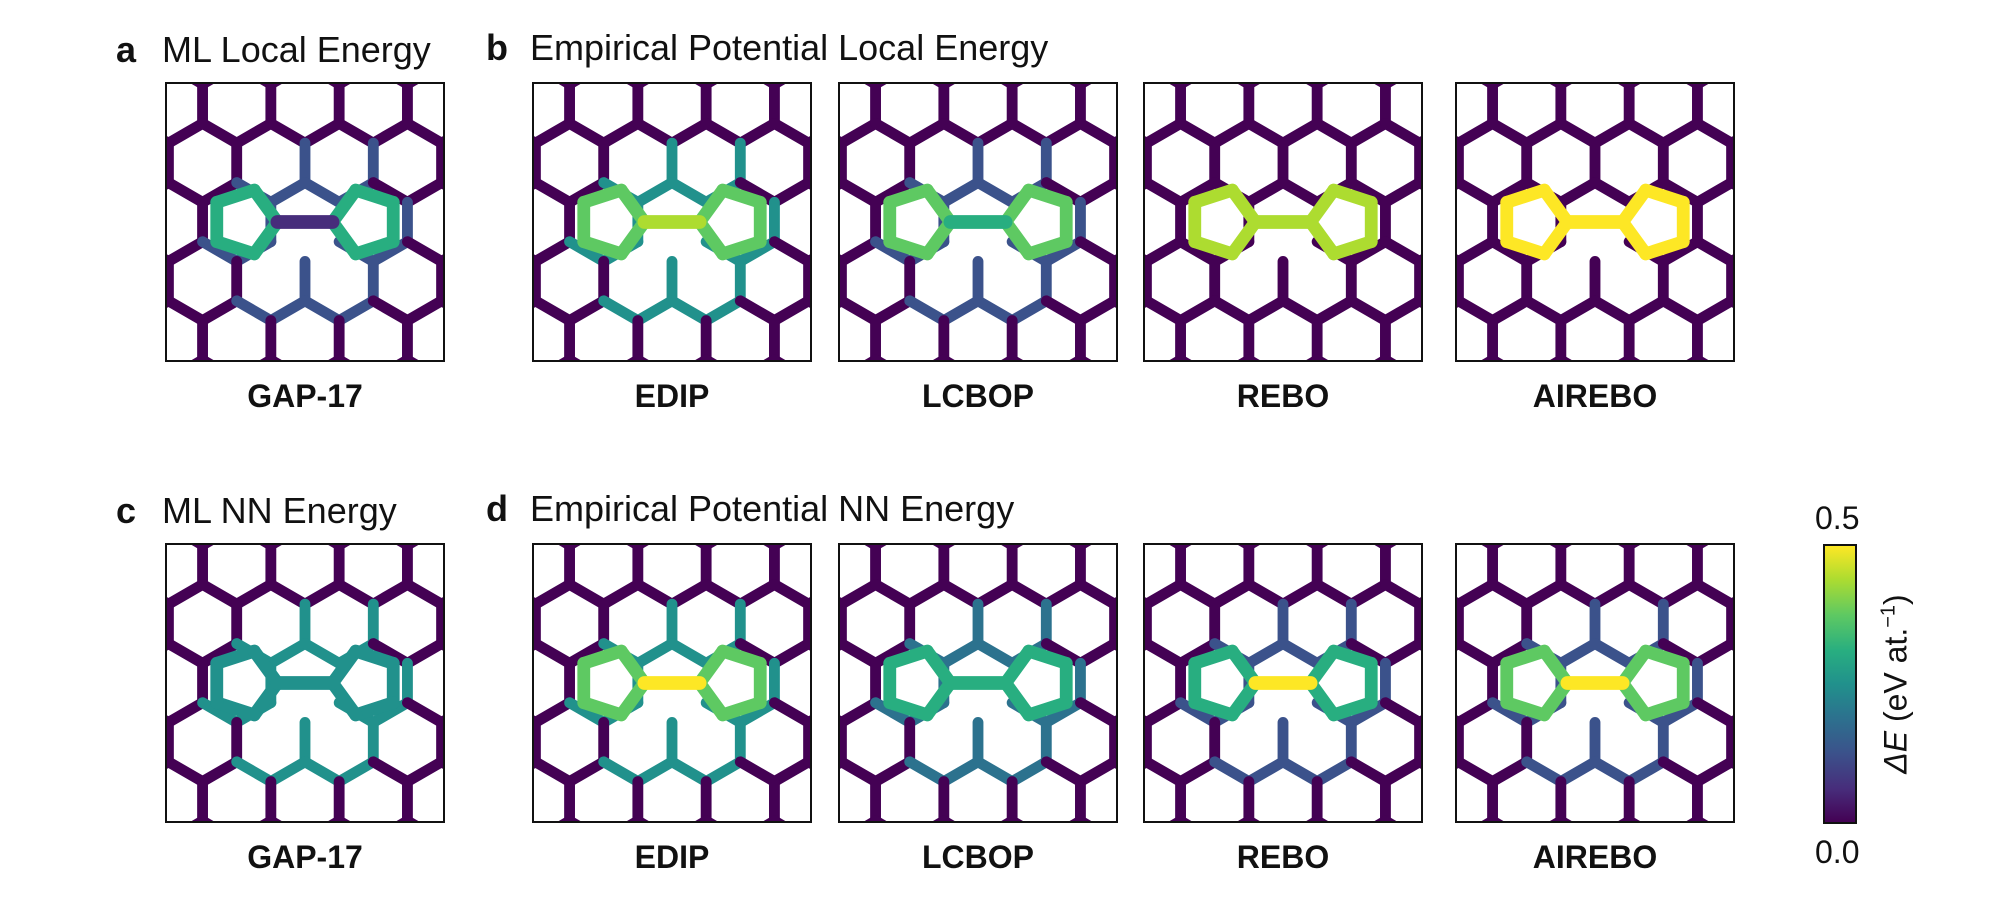  I want to click on method-label-row2-gap17: GAP-17, so click(305, 857).